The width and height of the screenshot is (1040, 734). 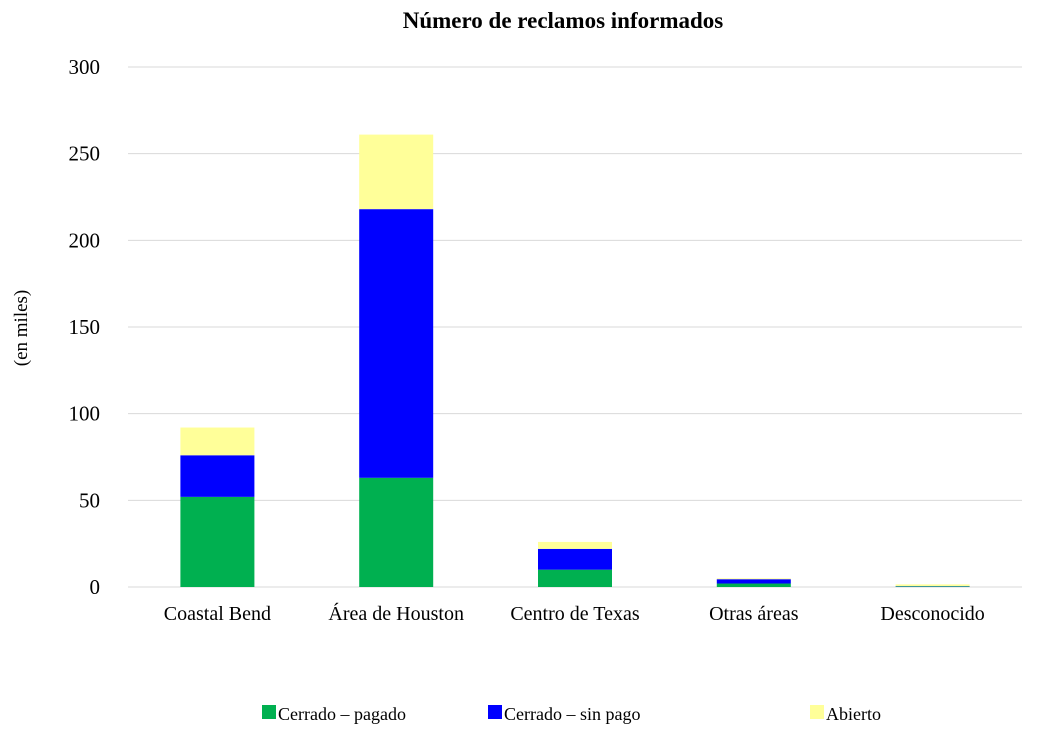 I want to click on legend-label-cerrado-sin-pago: Cerrado – sin pago, so click(x=572, y=714).